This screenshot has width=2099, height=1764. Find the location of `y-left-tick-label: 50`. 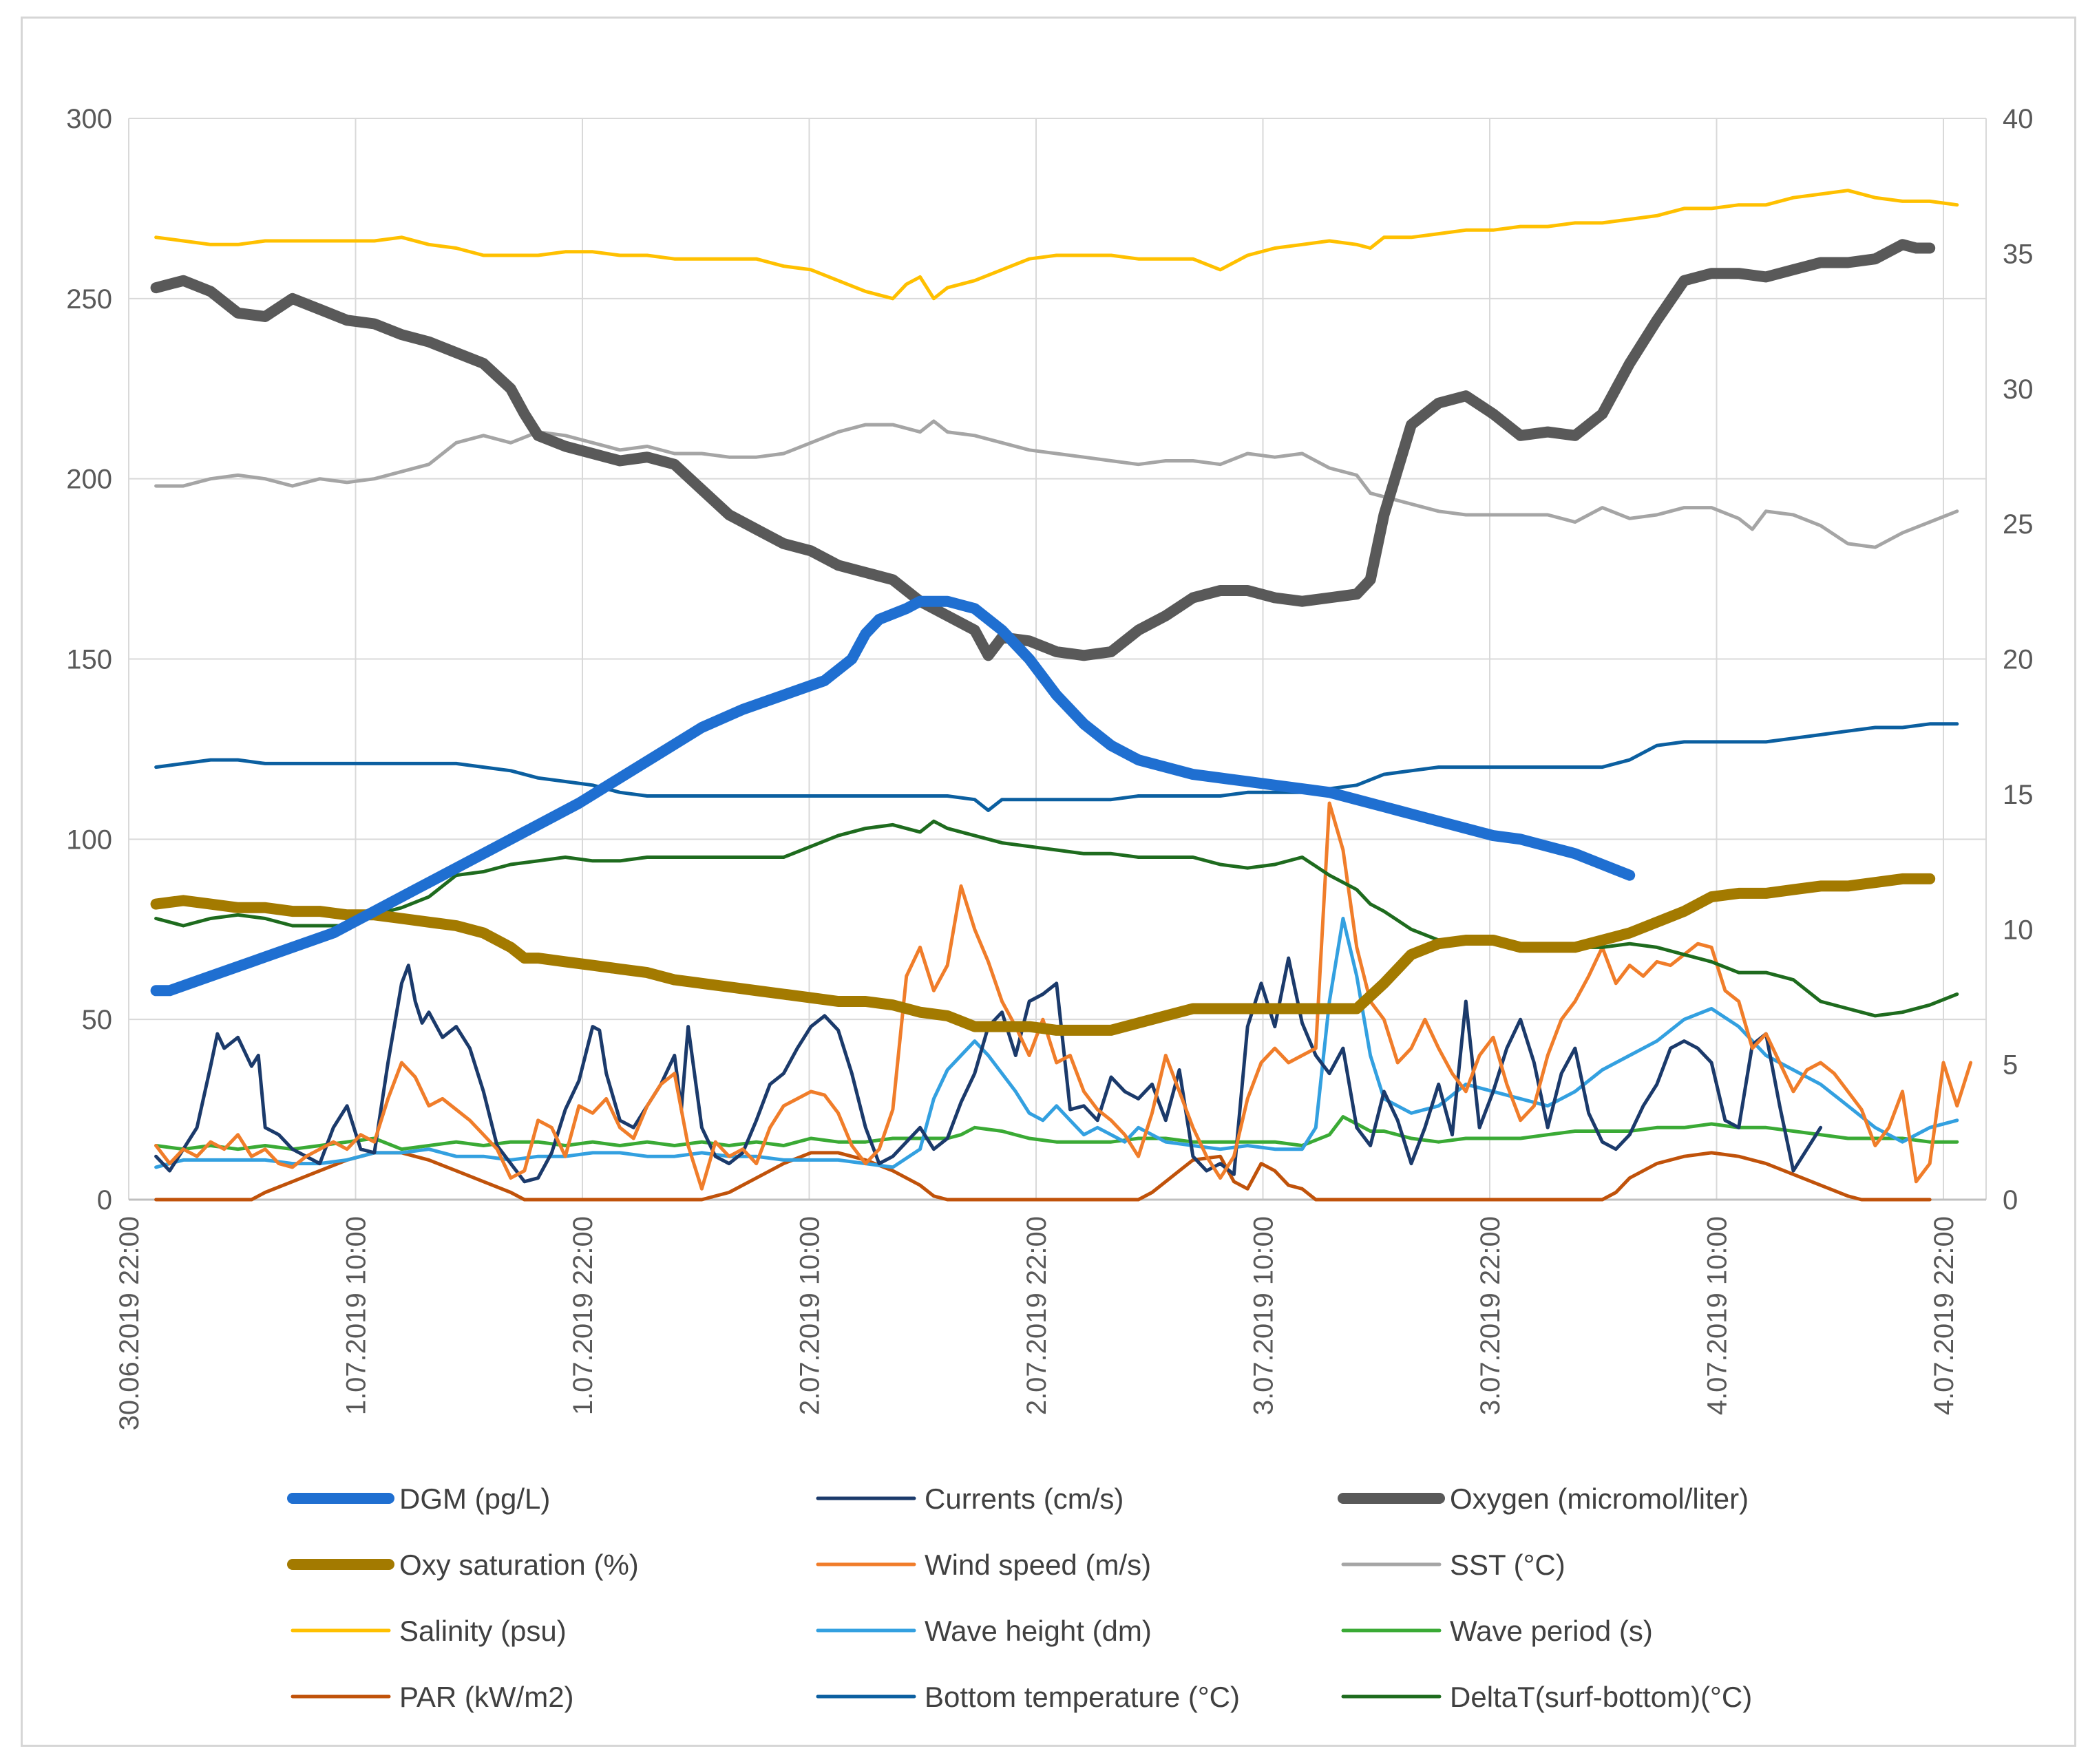

y-left-tick-label: 50 is located at coordinates (98, 1020).